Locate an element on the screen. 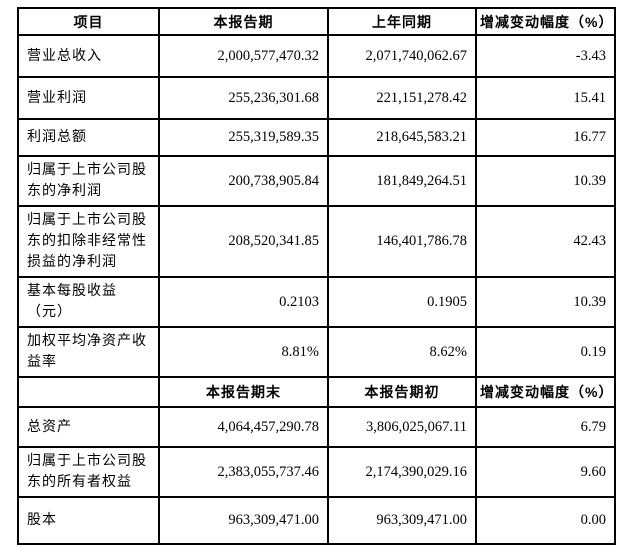  row-prior-value: 2,174,390,029.16 is located at coordinates (402, 472).